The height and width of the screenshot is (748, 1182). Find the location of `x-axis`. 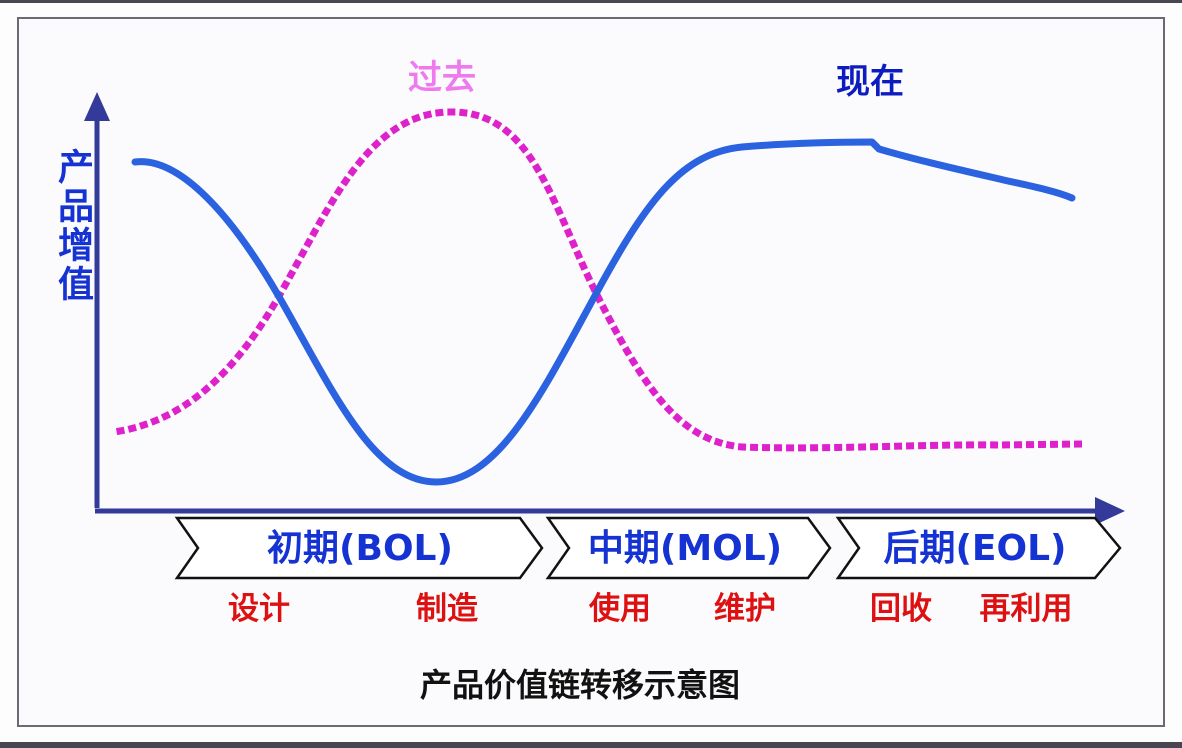

x-axis is located at coordinates (610, 511).